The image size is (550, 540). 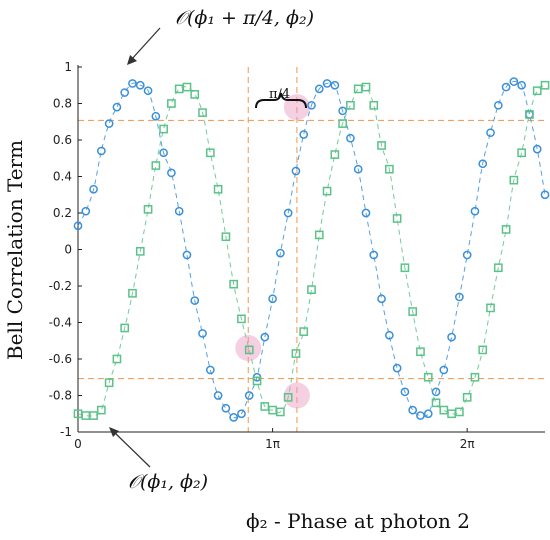 I want to click on pi-over-4-bracket, so click(x=281, y=100).